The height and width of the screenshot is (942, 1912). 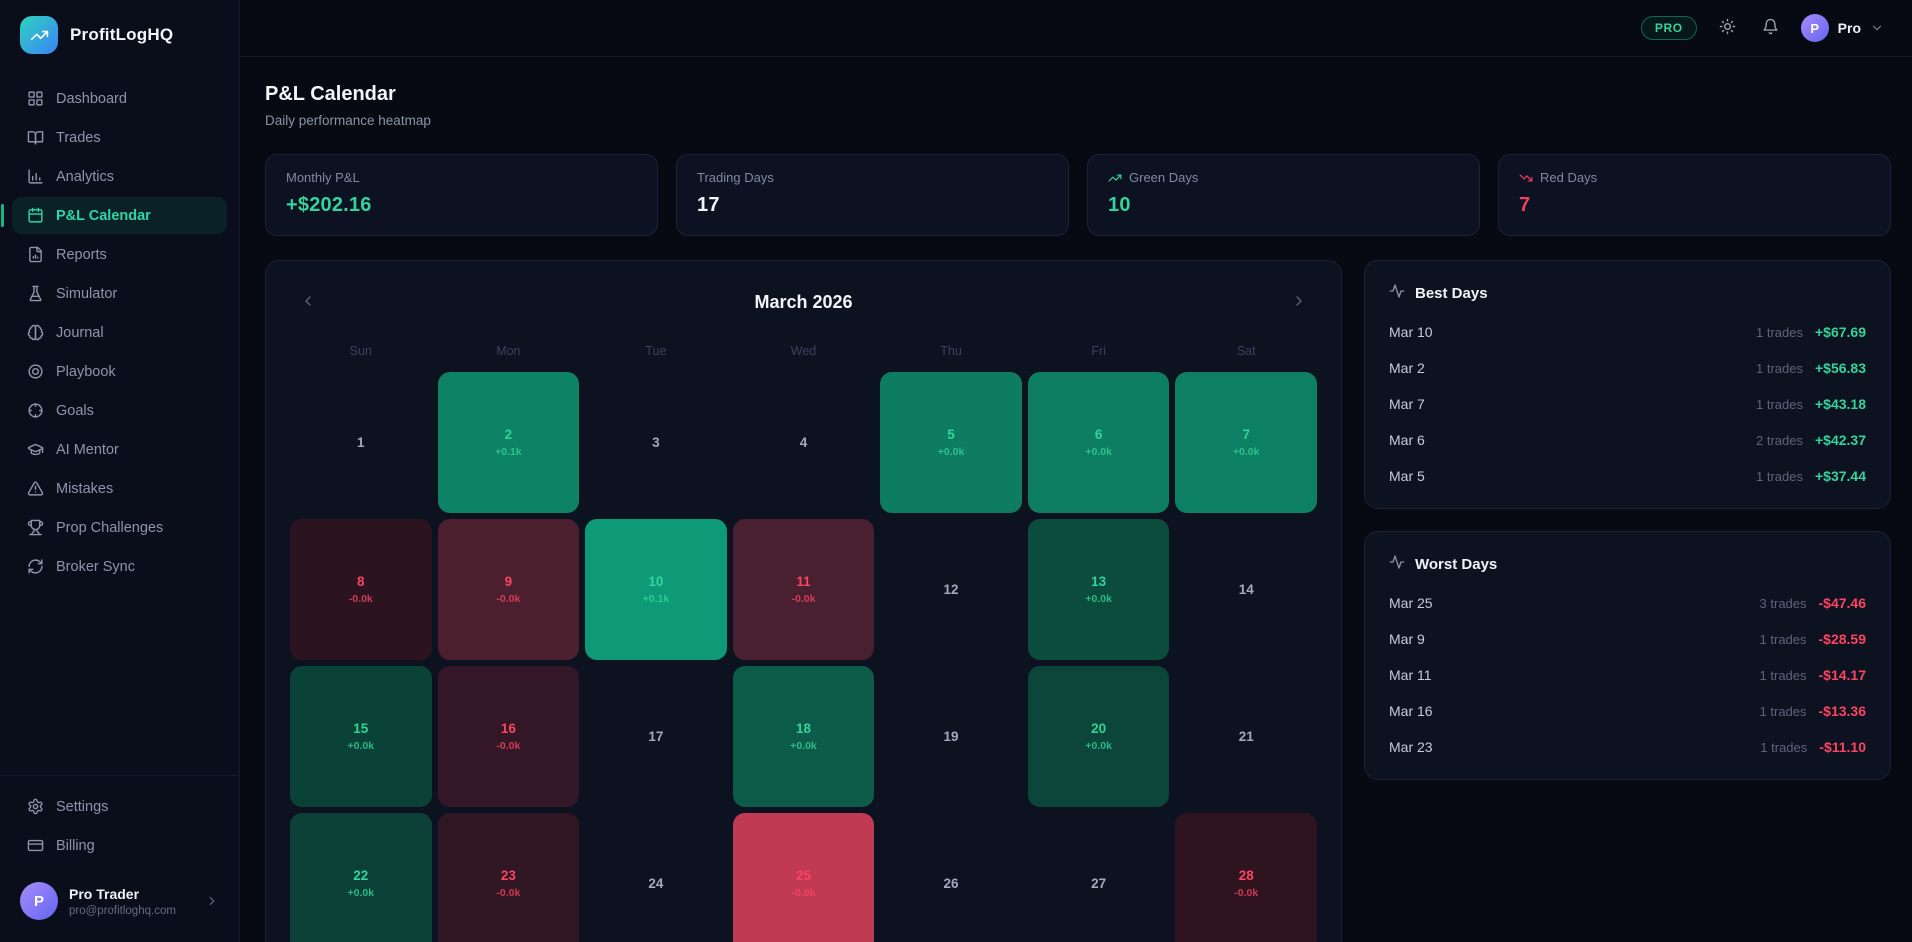 What do you see at coordinates (951, 877) in the screenshot?
I see `calendar-day-cell: 26` at bounding box center [951, 877].